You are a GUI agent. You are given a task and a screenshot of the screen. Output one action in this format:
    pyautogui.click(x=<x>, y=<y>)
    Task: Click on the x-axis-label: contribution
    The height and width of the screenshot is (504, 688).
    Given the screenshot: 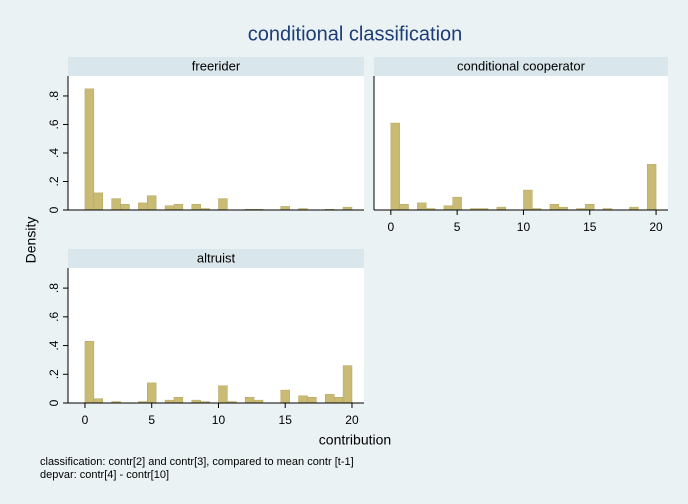 What is the action you would take?
    pyautogui.click(x=355, y=440)
    